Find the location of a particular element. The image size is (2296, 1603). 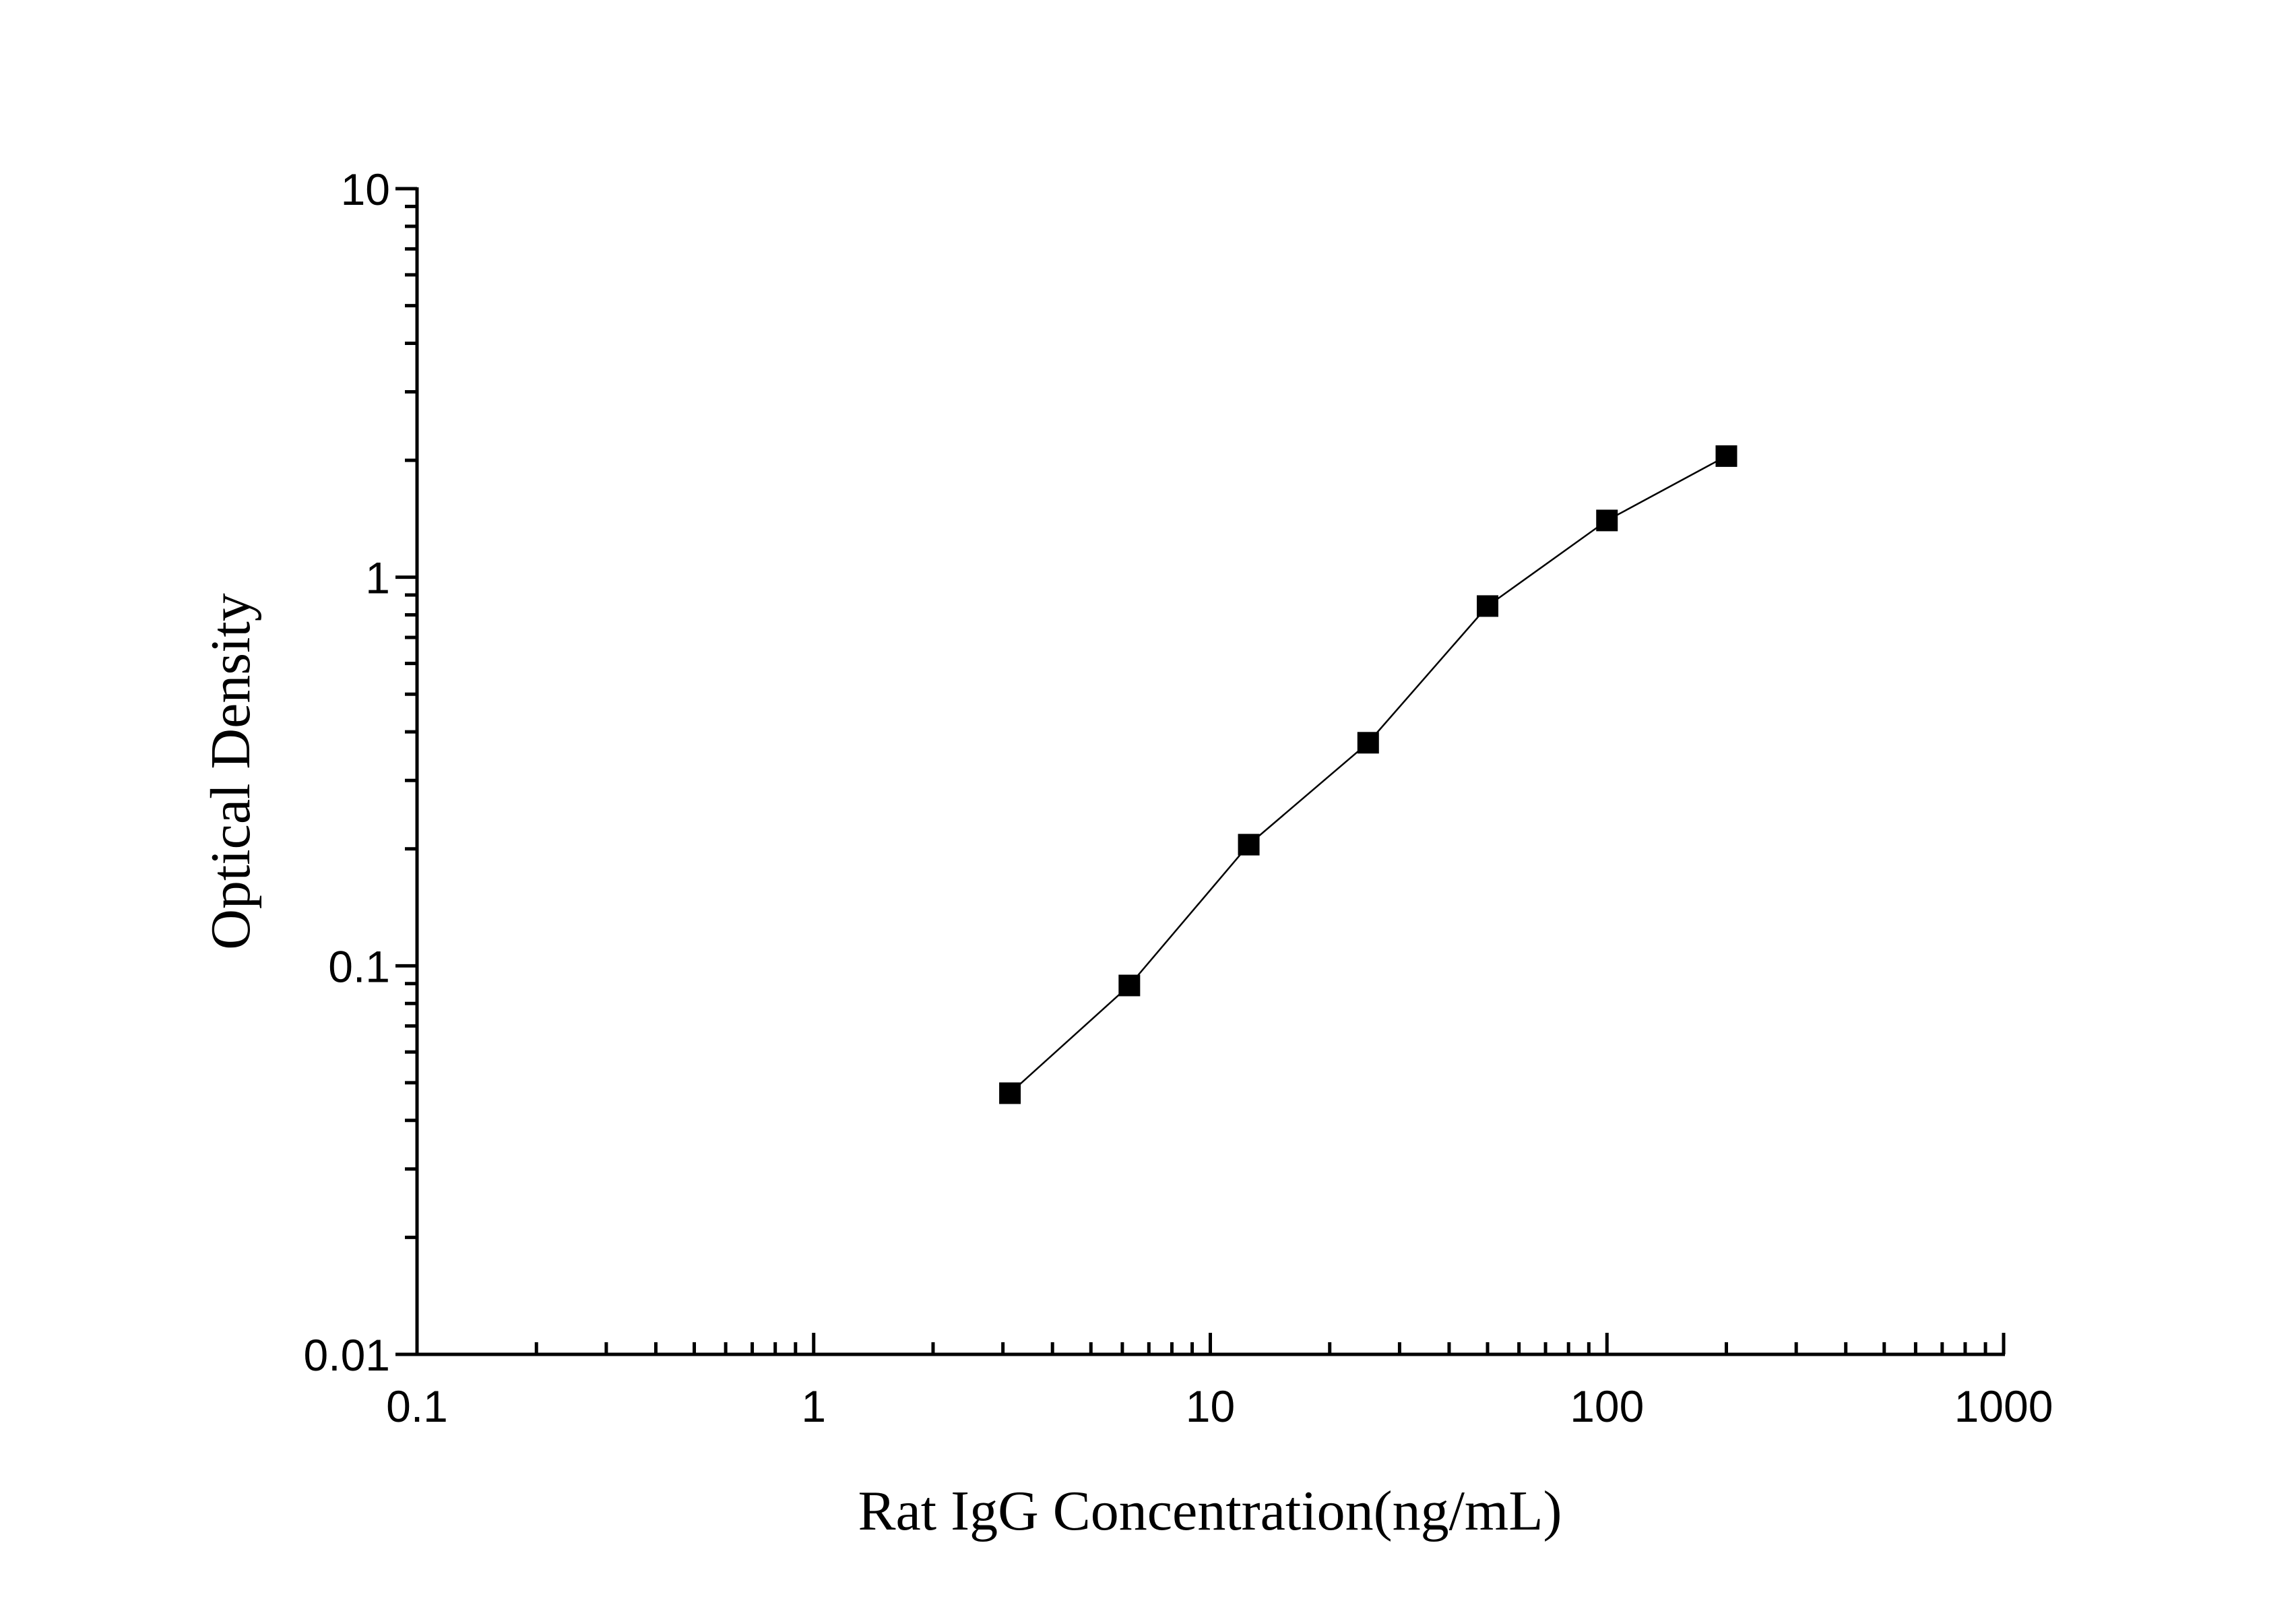

x-tick-label: 10 is located at coordinates (1210, 1406).